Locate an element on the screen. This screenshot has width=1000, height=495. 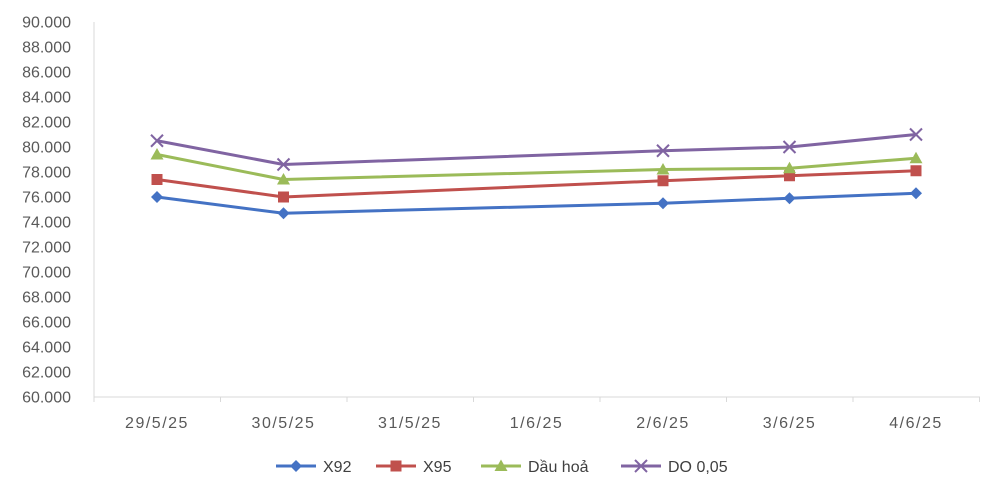
legend-entry: Dầu hoả is located at coordinates (535, 467).